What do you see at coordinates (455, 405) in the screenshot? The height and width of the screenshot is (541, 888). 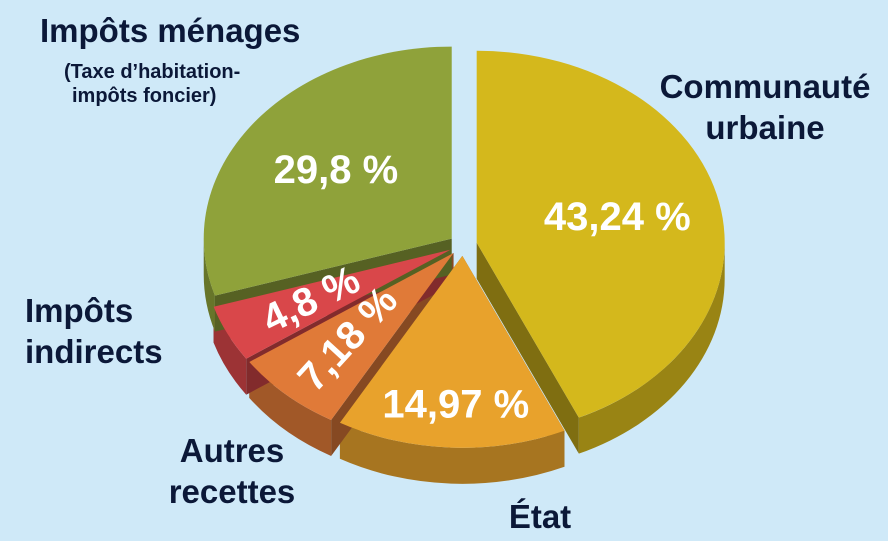 I see `value-label: 14,97 %` at bounding box center [455, 405].